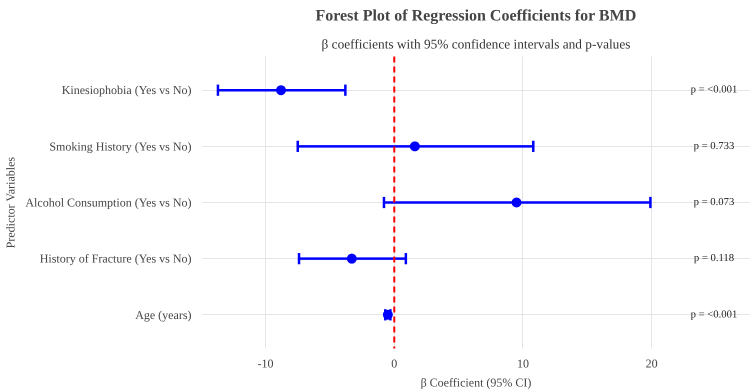 The image size is (754, 392). What do you see at coordinates (714, 202) in the screenshot?
I see `annotation: p = 0.073` at bounding box center [714, 202].